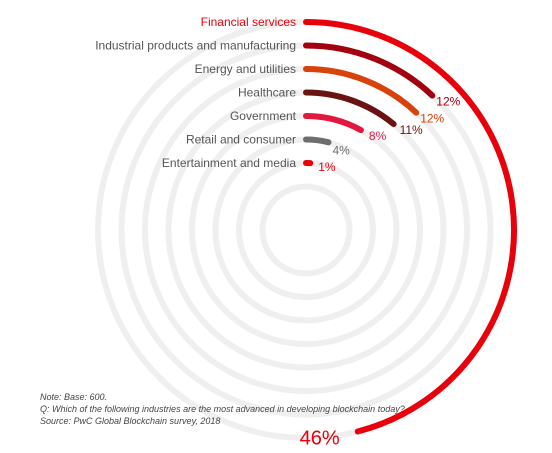  I want to click on bar-industrial-products-and-manufacturing, so click(369, 70).